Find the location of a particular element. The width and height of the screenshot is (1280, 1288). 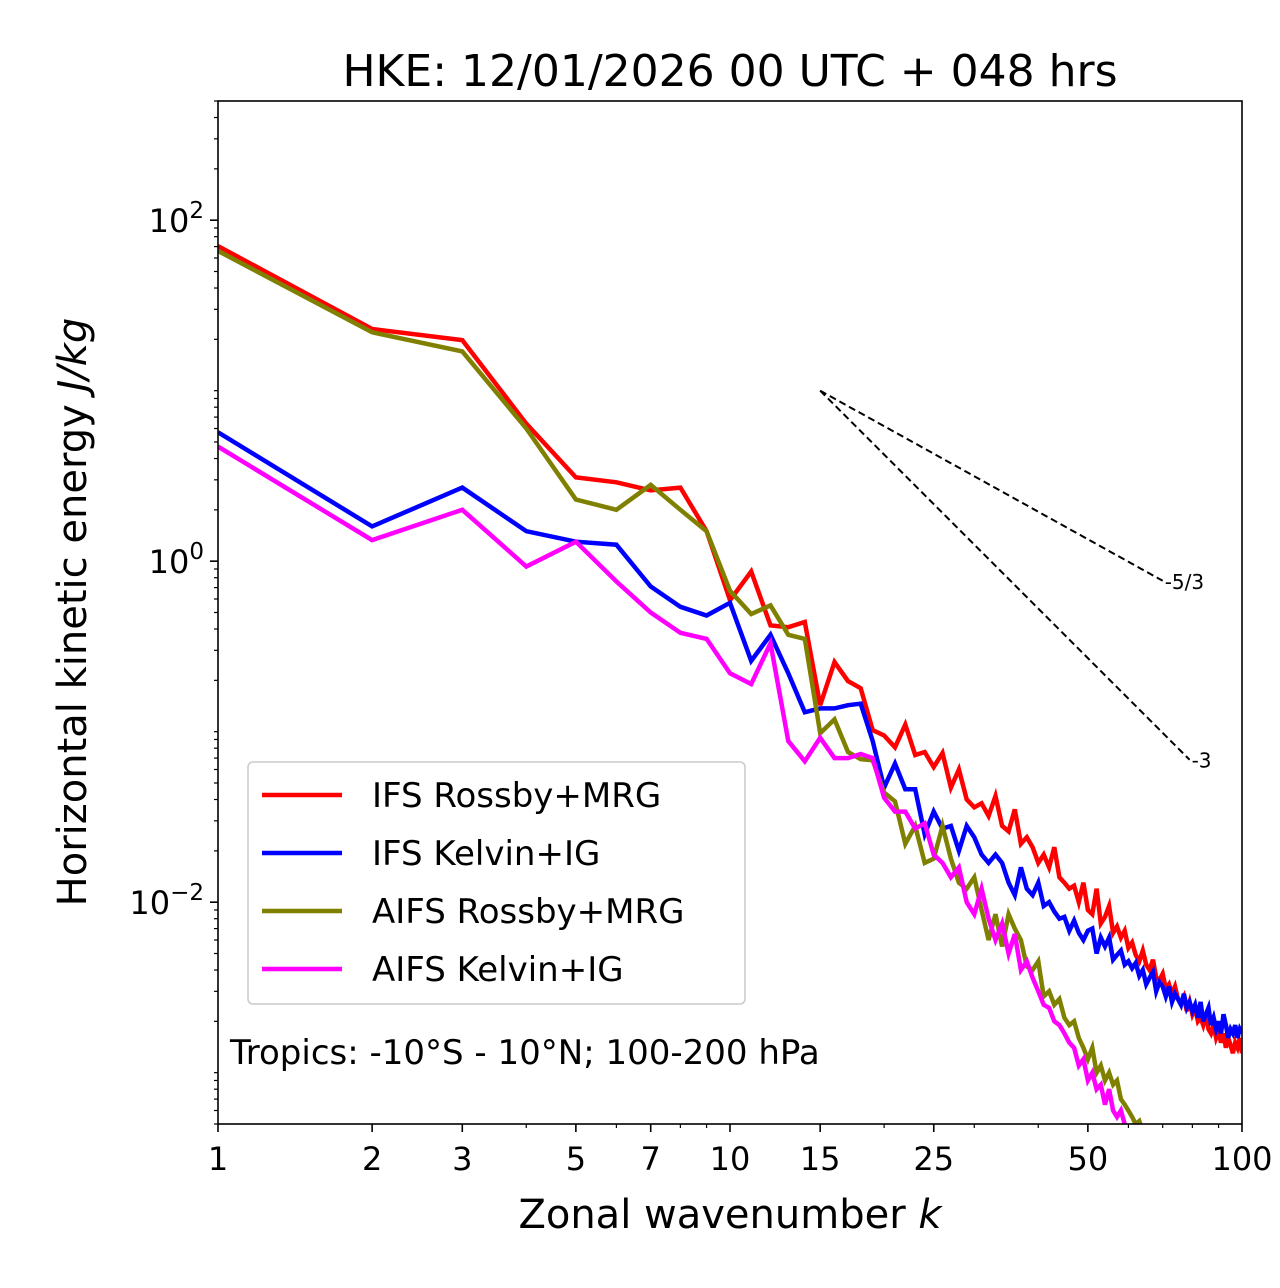

x-tick-label: 10 is located at coordinates (730, 1159).